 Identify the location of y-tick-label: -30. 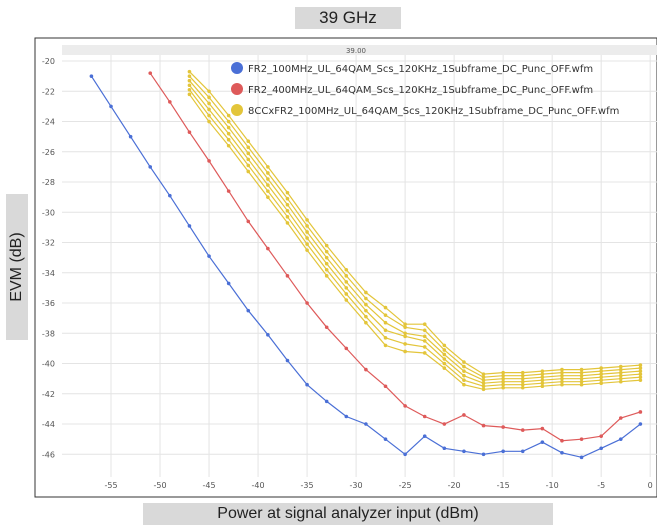
(48, 212).